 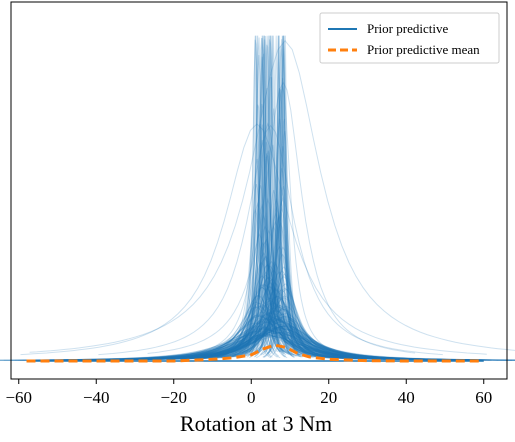 I want to click on legend-label-prior-predictive: Prior predictive, so click(x=407, y=28).